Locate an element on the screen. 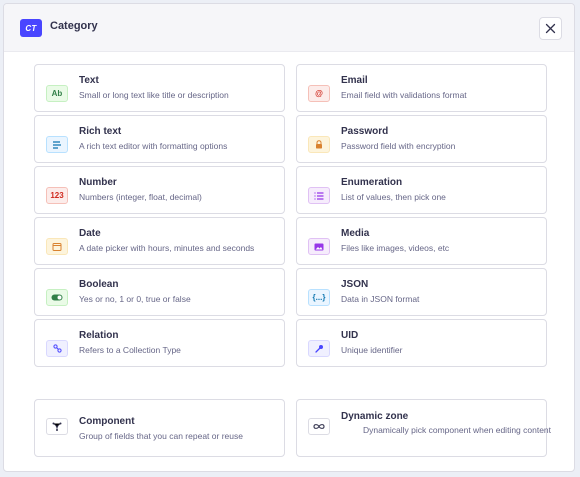  field-name: Relation is located at coordinates (99, 335).